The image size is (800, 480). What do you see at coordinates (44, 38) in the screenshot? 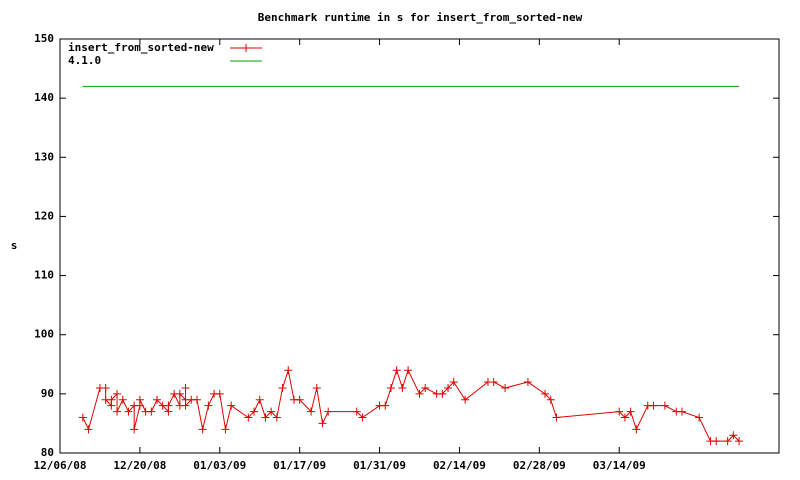
I see `y-tick-label: 150` at bounding box center [44, 38].